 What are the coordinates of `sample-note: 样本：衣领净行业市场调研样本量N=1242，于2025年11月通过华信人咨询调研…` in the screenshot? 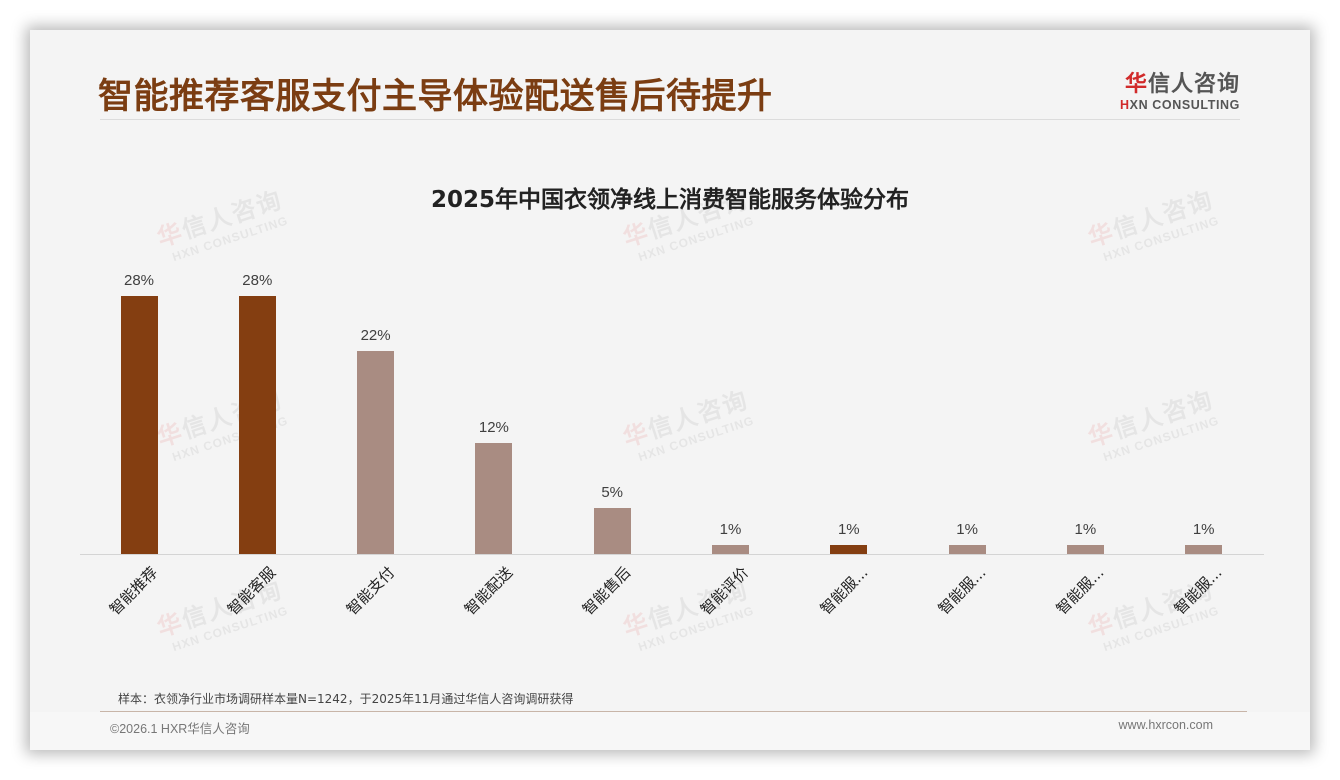 It's located at (346, 699).